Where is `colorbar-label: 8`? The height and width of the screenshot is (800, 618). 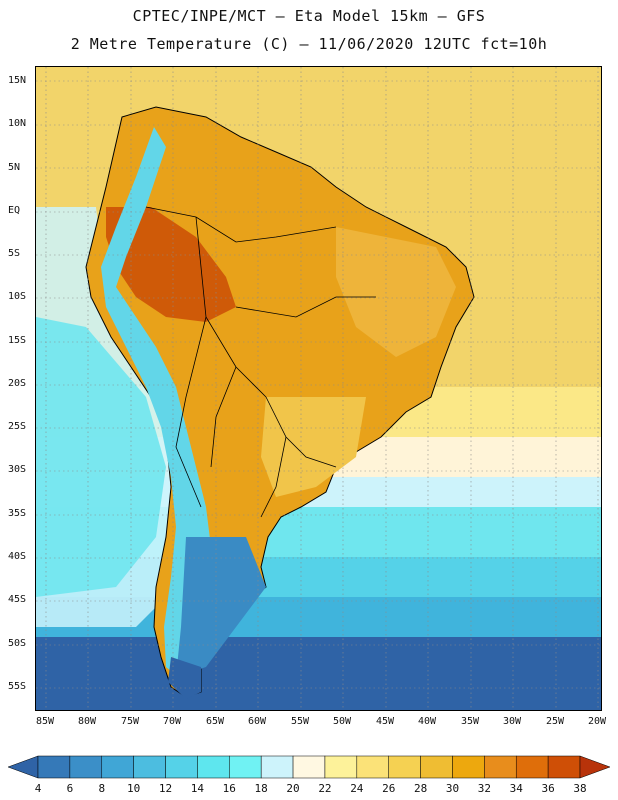 colorbar-label: 8 is located at coordinates (102, 788).